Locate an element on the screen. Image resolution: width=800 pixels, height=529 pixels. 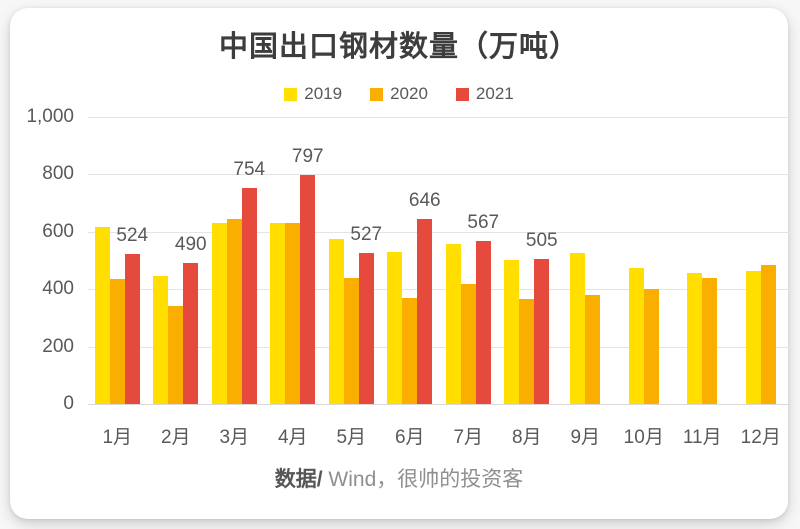
legend-swatch-2020 is located at coordinates (377, 94).